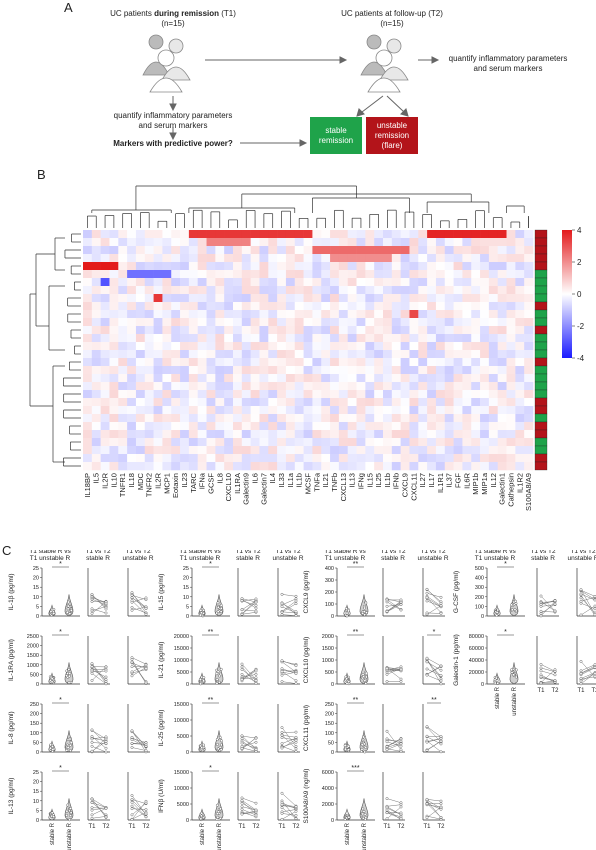  What do you see at coordinates (105, 480) in the screenshot?
I see `heatmap-column-label: IL2R` at bounding box center [105, 480].